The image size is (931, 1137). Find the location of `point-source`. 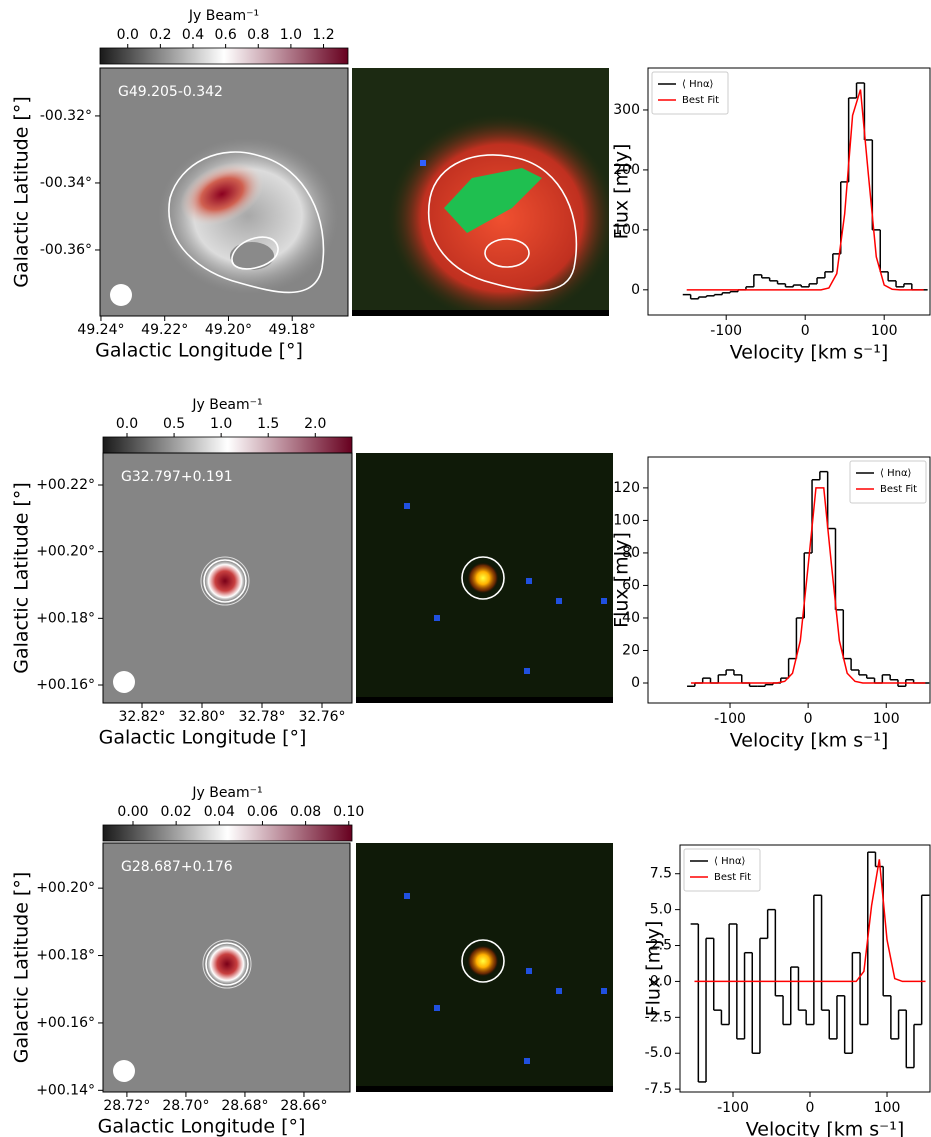

point-source is located at coordinates (227, 964).